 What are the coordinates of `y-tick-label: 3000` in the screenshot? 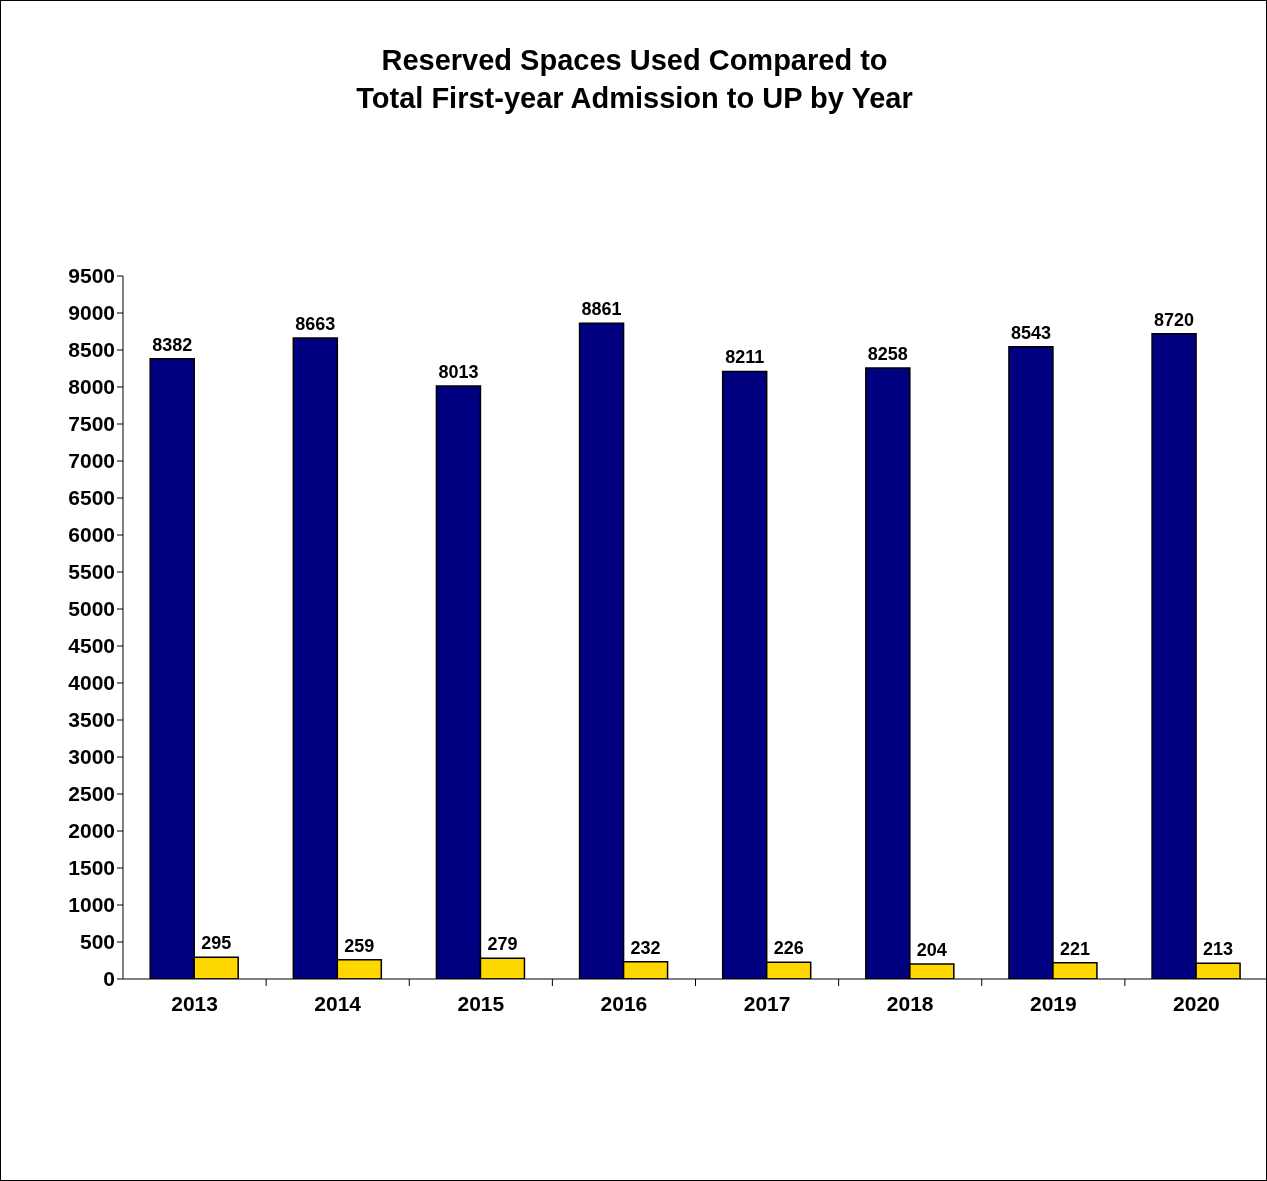 It's located at (91, 757).